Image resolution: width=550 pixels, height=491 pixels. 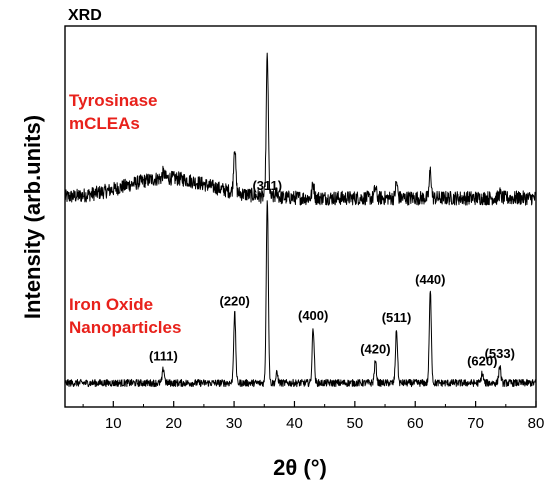 I want to click on series-labels: Tyrosinase mCLEAs Iron Oxide Nanoparticles, so click(x=125, y=214).